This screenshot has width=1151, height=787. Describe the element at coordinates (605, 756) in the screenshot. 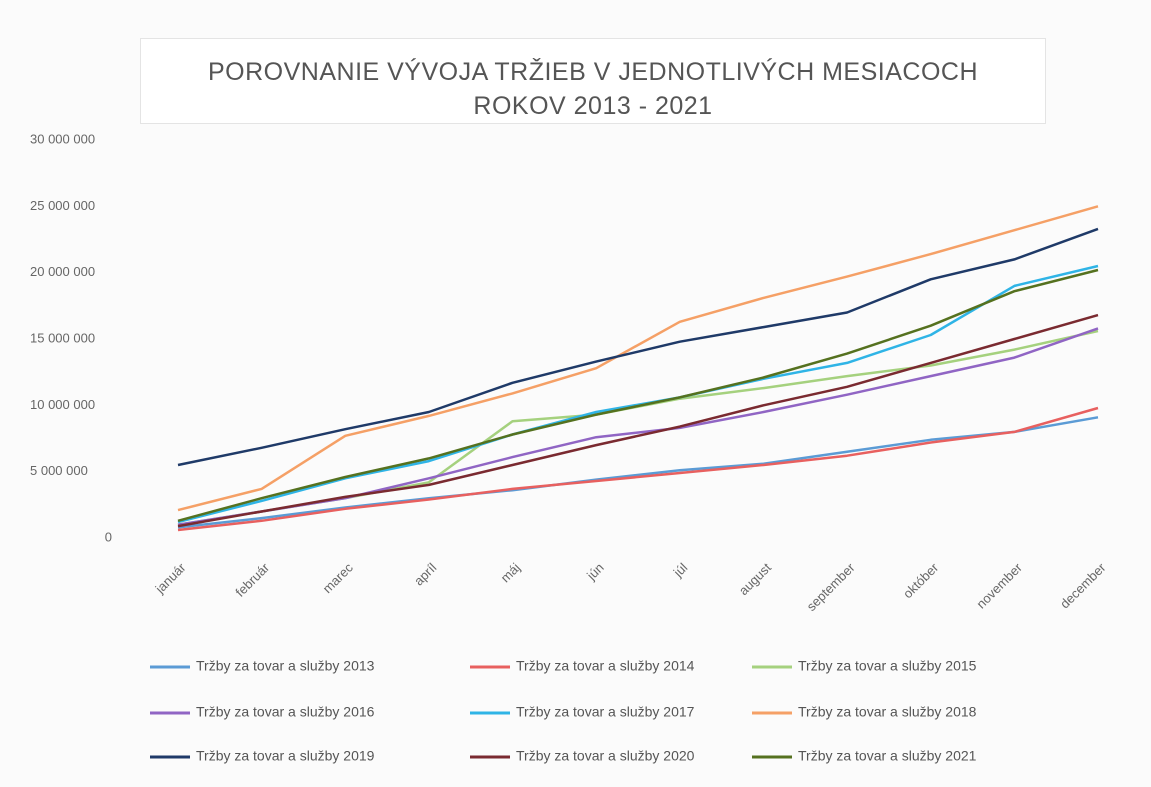

I see `legend-label: Tržby za tovar a služby 2020` at that location.